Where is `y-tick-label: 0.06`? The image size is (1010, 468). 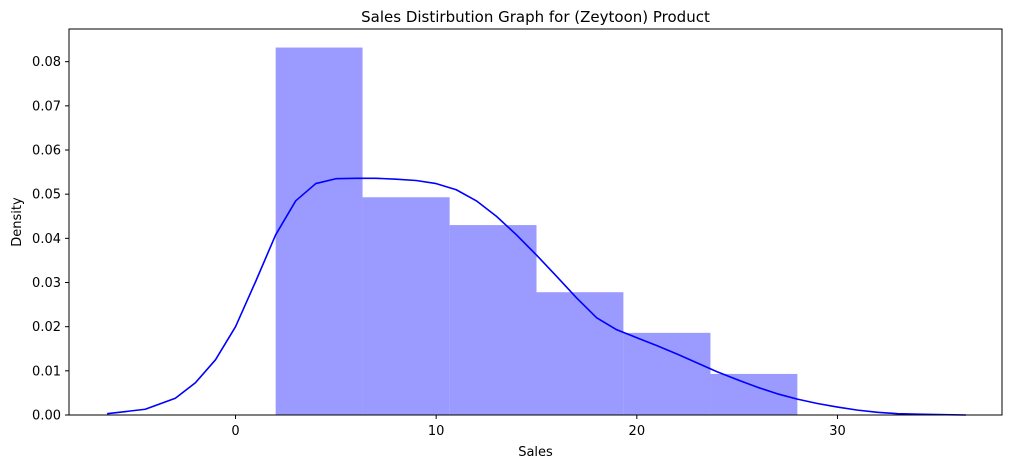 y-tick-label: 0.06 is located at coordinates (46, 151).